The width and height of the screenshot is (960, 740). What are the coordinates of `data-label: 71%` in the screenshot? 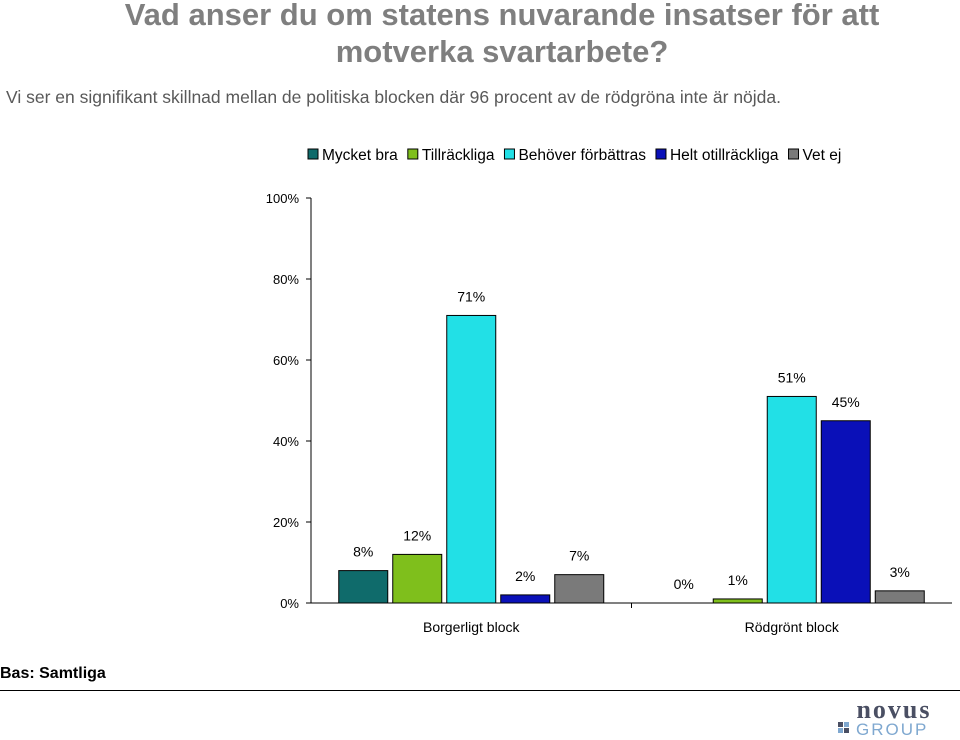 It's located at (471, 296).